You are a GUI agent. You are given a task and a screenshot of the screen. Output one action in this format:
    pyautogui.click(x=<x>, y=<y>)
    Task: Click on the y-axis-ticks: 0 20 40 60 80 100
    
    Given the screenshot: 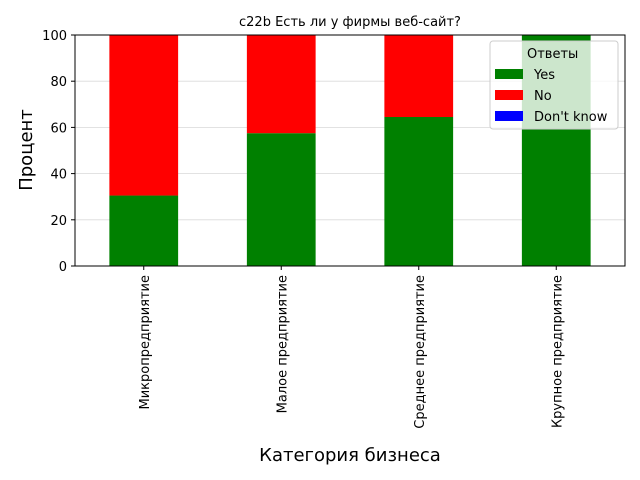 What is the action you would take?
    pyautogui.click(x=58, y=152)
    